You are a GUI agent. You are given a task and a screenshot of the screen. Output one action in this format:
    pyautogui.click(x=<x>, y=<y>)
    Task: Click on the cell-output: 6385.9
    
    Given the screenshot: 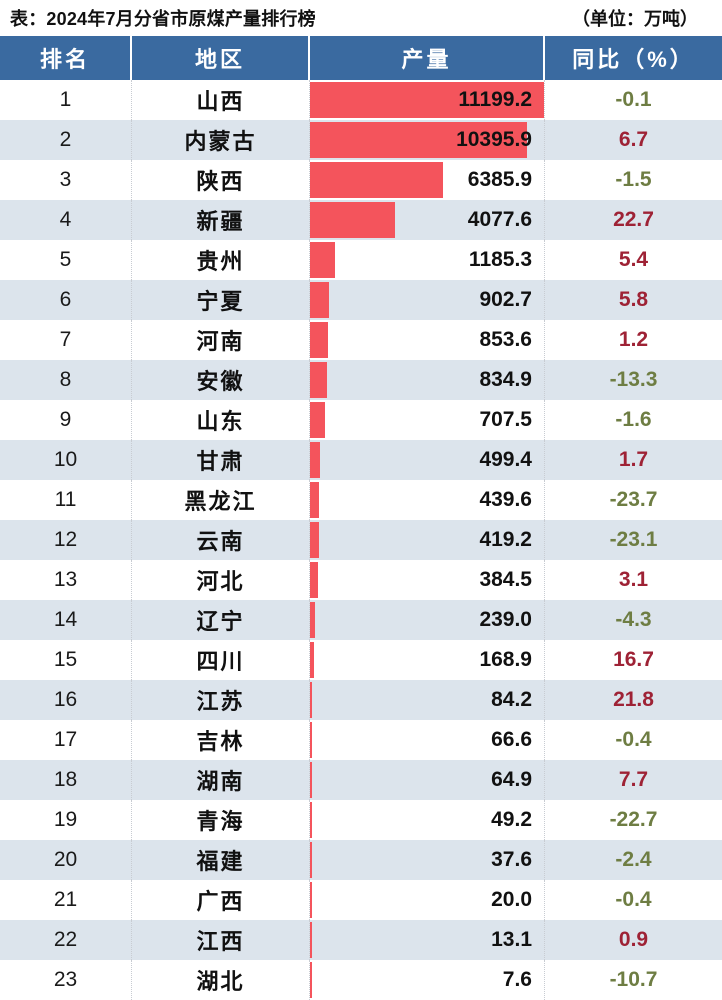 What is the action you would take?
    pyautogui.click(x=427, y=180)
    